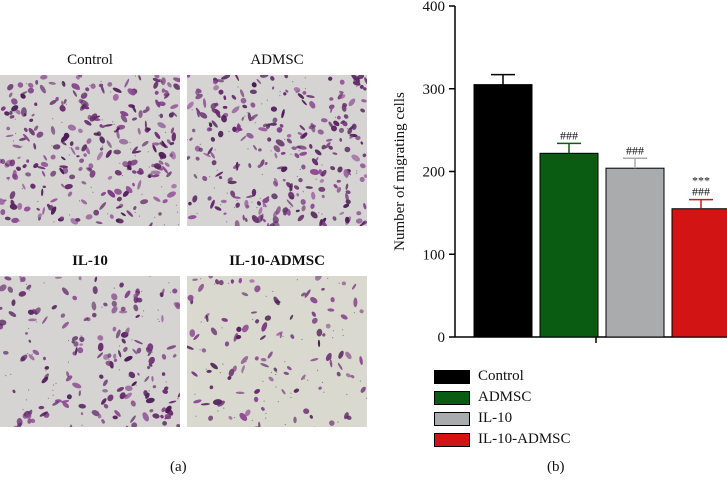 The width and height of the screenshot is (727, 480). Describe the element at coordinates (434, 173) in the screenshot. I see `y-tick-label-200: 200` at that location.